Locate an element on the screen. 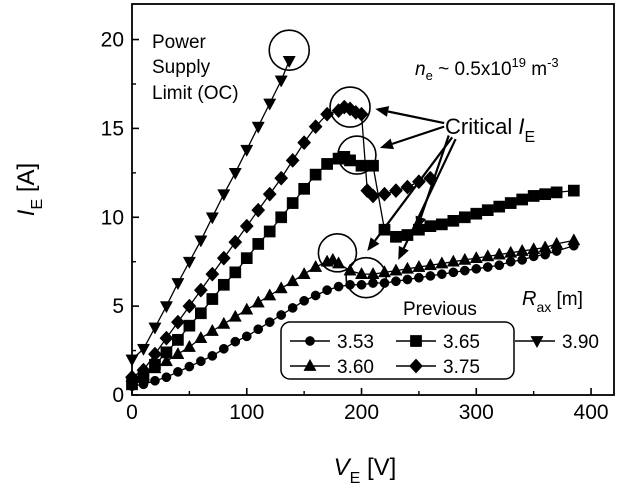 This screenshot has height=488, width=627. y-tick-label: 0 is located at coordinates (118, 395).